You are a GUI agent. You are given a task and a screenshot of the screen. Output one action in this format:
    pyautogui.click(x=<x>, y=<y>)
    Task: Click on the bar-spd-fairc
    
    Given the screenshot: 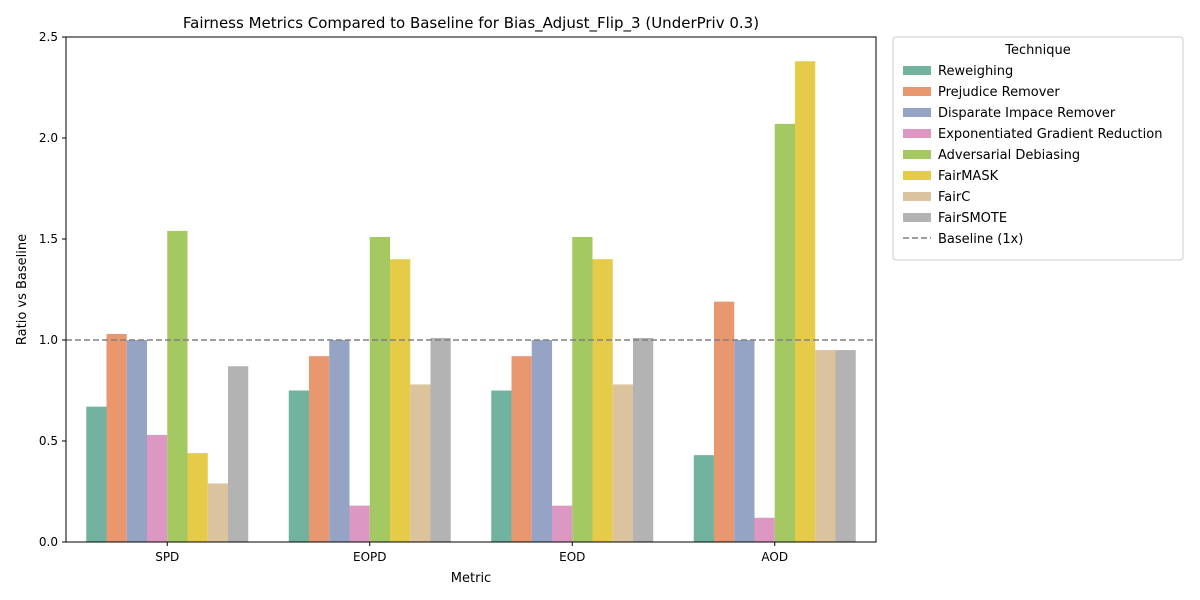 What is the action you would take?
    pyautogui.click(x=217, y=512)
    